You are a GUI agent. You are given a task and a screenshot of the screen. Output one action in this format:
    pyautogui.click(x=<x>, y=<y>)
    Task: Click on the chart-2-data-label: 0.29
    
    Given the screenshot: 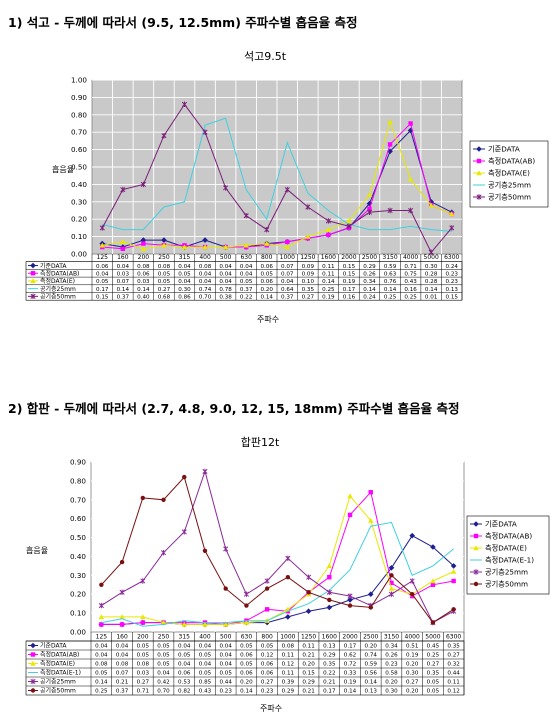 What is the action you would take?
    pyautogui.click(x=288, y=692)
    